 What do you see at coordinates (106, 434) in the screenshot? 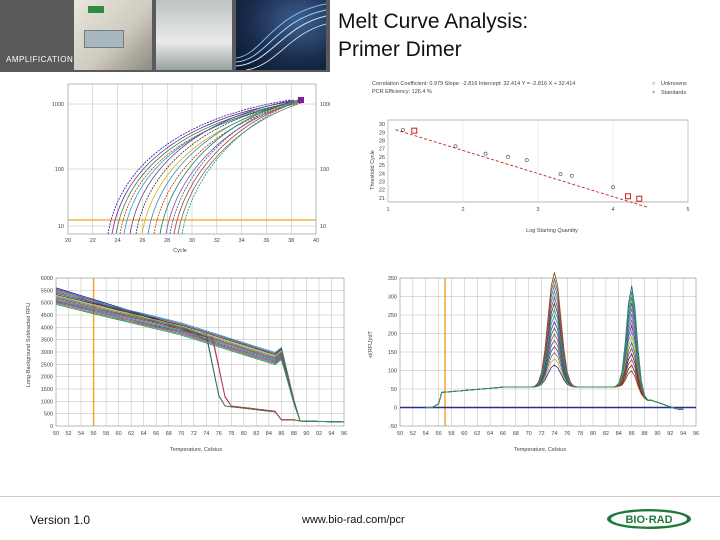
I see `melt-x-tick: 58` at bounding box center [106, 434].